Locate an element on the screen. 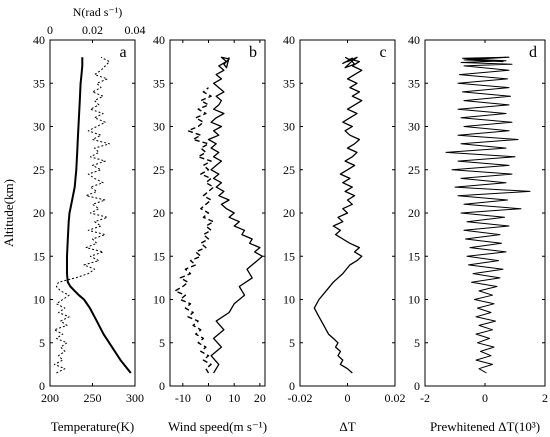 The width and height of the screenshot is (550, 437). xtick-label: 10 is located at coordinates (234, 398).